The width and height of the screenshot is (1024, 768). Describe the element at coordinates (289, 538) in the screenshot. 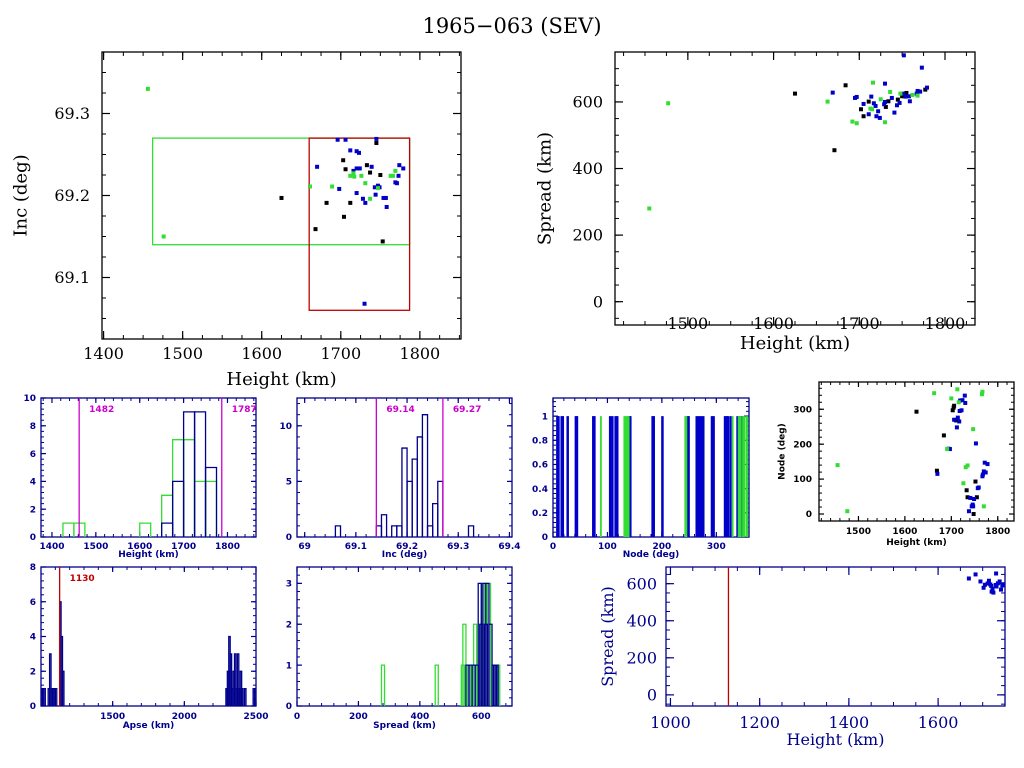

I see `y-tick-label: 0` at that location.